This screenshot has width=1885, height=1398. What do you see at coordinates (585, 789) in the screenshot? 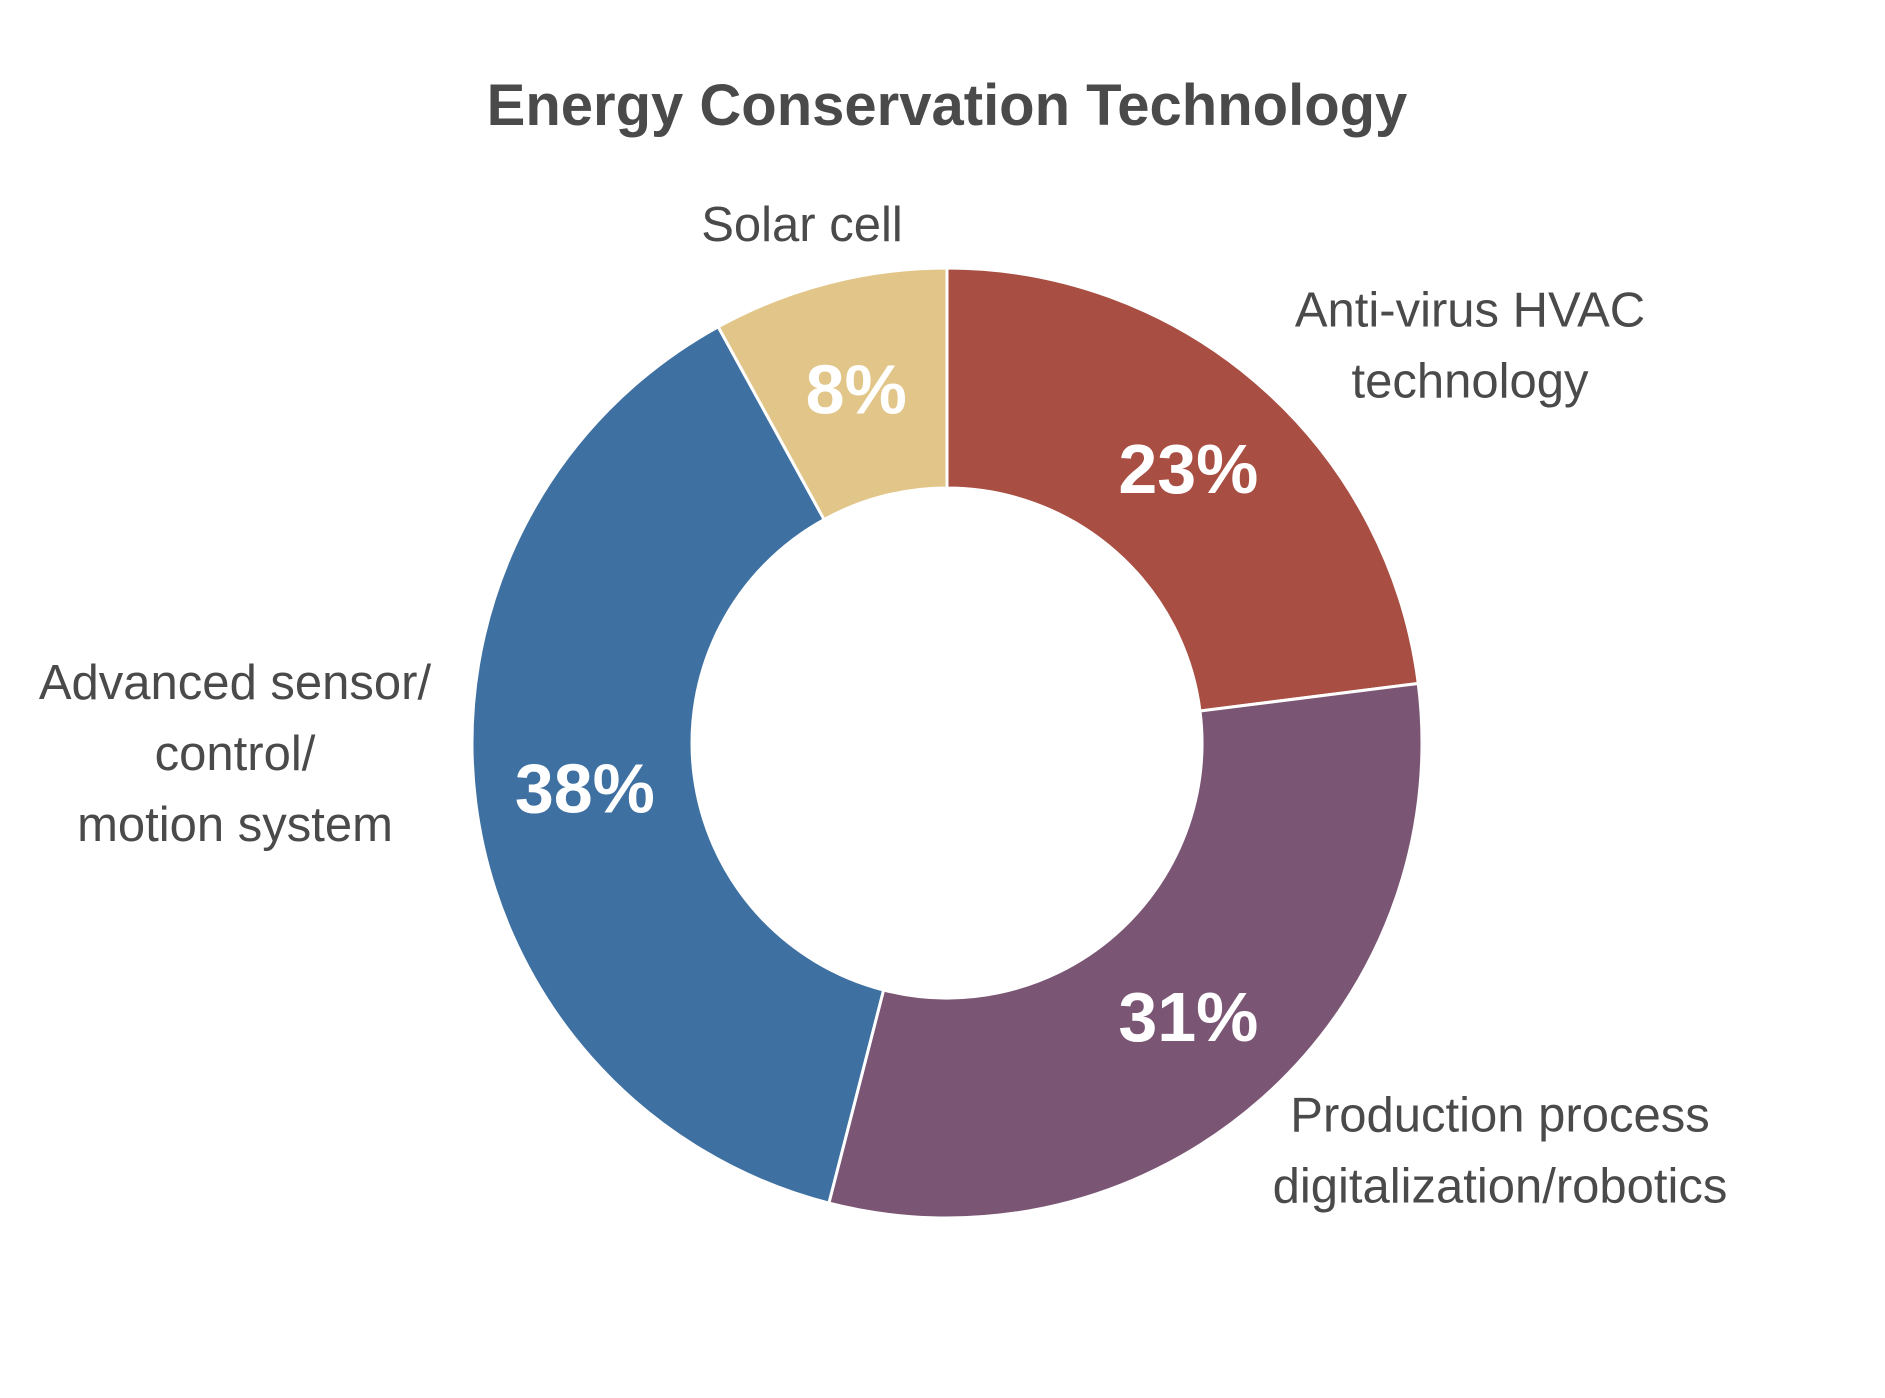
I see `percent-label-advanced-sensor-control-motion-system: 38%` at bounding box center [585, 789].